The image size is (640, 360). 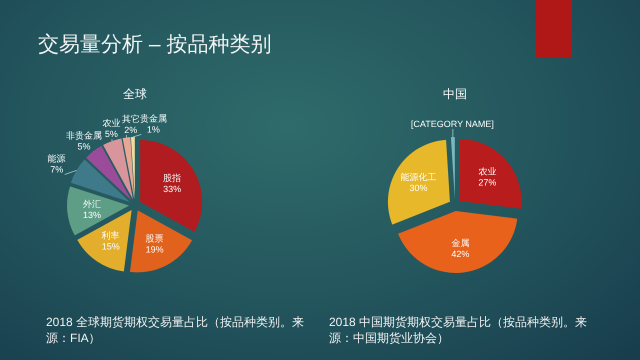 What do you see at coordinates (458, 330) in the screenshot?
I see `text: 2018 中国期货期权交易量占比（按品种类别。来源：中国期货业协会）` at bounding box center [458, 330].